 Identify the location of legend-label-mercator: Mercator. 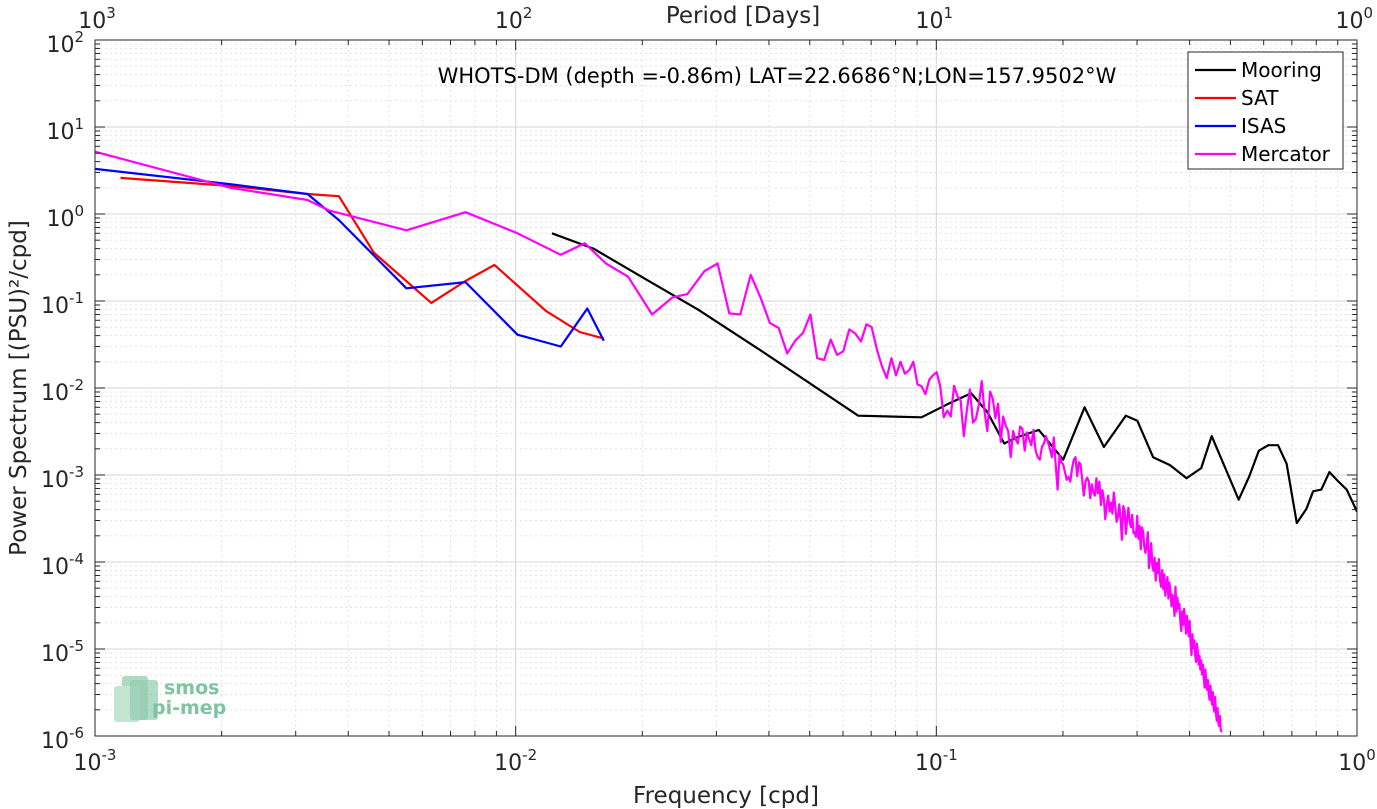
(1286, 154).